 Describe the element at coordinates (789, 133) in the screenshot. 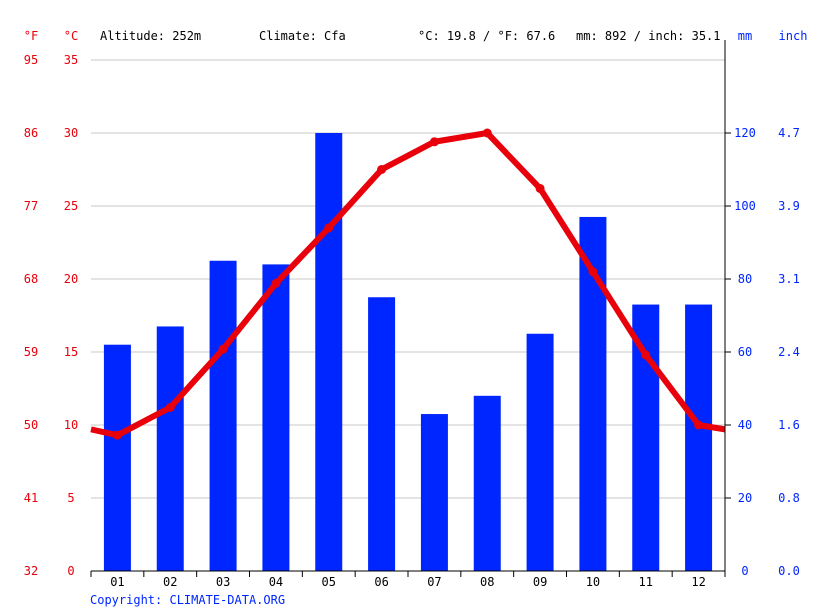

I see `inch-tick-label: 4.7` at that location.